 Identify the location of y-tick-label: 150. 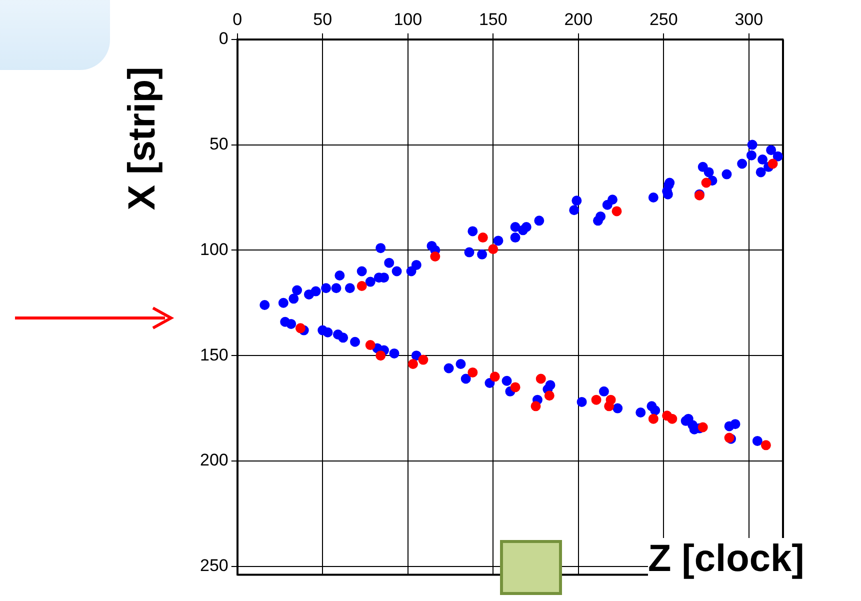
(214, 354).